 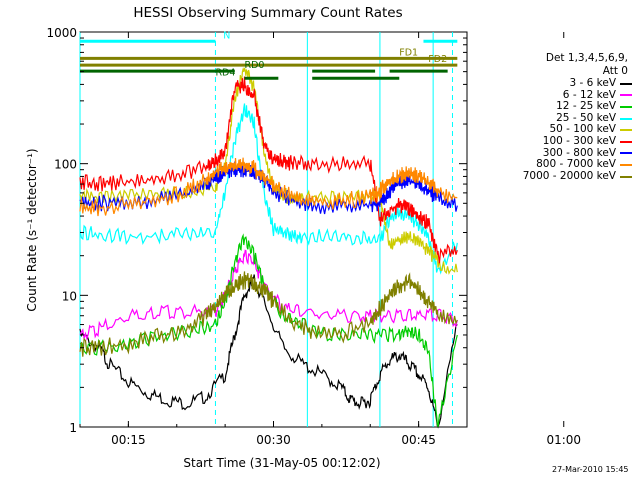 I want to click on footer-timestamp: 27-Mar-2010 15:45, so click(x=590, y=469).